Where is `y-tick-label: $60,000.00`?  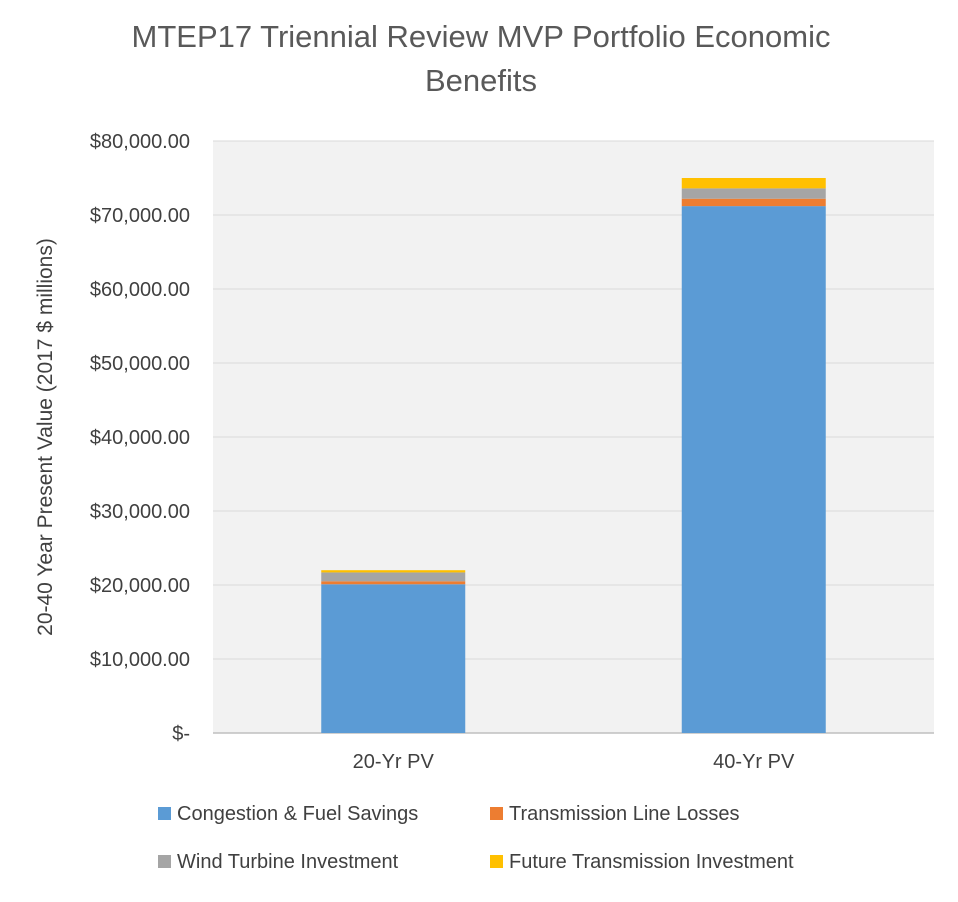 y-tick-label: $60,000.00 is located at coordinates (140, 290).